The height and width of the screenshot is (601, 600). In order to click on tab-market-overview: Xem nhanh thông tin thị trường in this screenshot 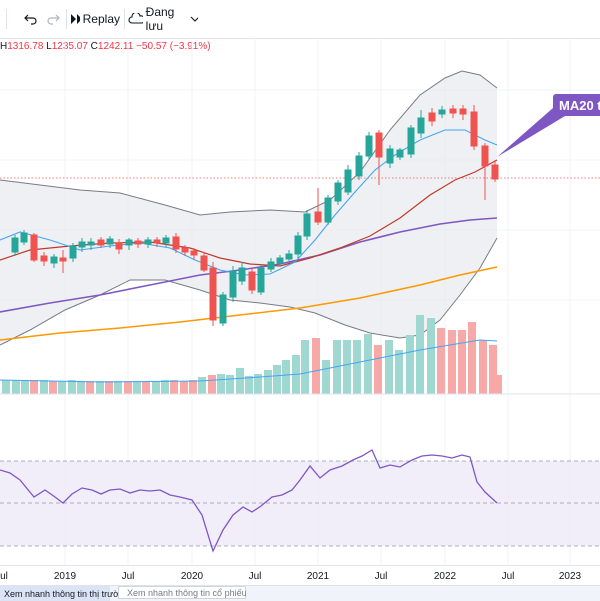, I will do `click(64, 593)`.